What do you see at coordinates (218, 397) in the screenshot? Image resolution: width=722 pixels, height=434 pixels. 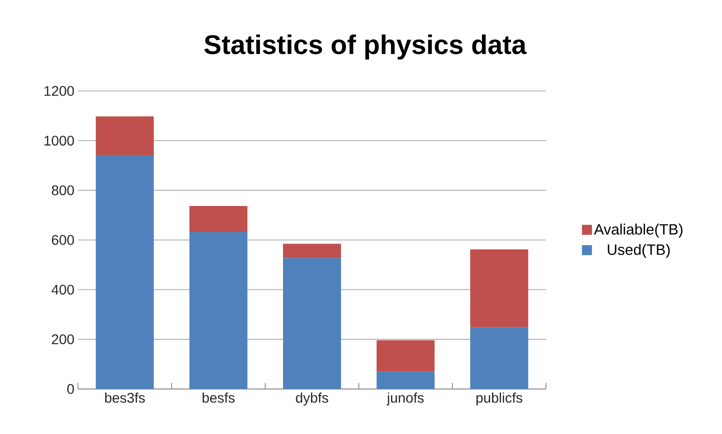 I see `x-tick-label: besfs` at bounding box center [218, 397].